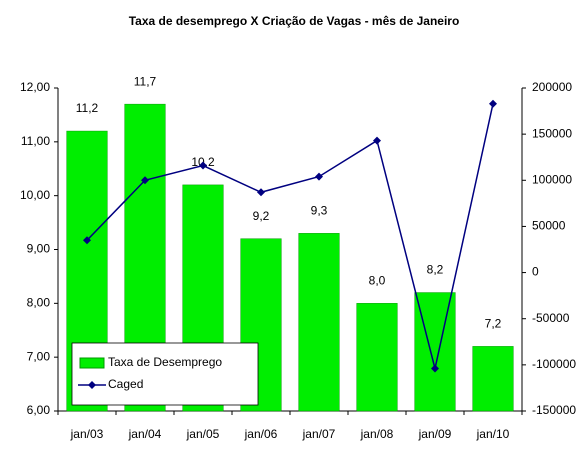 This screenshot has width=588, height=452. What do you see at coordinates (35, 141) in the screenshot?
I see `y-tick-label: 11,00` at bounding box center [35, 141].